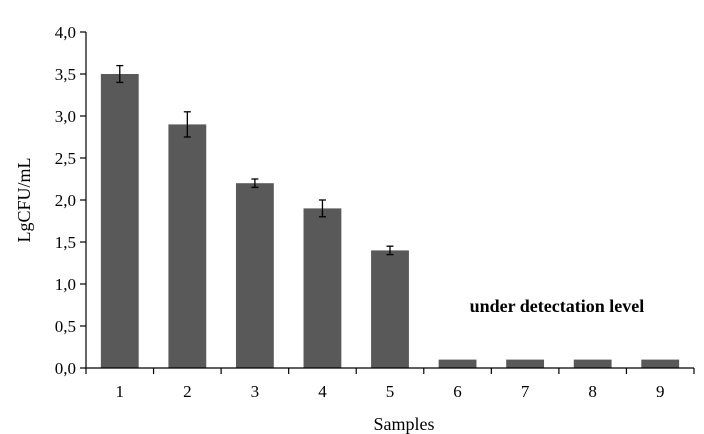  I want to click on x-tick-label: 2, so click(187, 391).